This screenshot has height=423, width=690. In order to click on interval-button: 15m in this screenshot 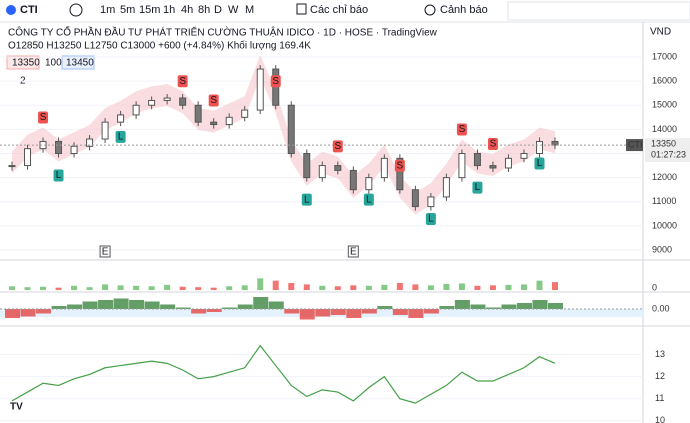, I will do `click(149, 10)`.